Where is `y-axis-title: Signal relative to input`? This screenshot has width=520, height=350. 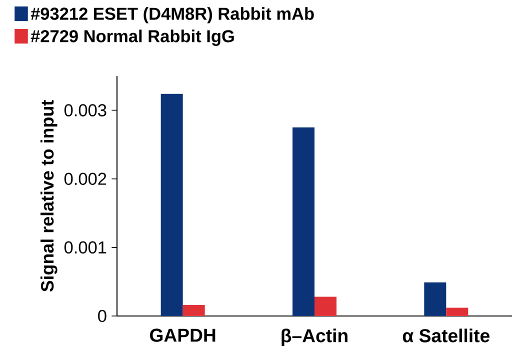 y-axis-title: Signal relative to input is located at coordinates (49, 196).